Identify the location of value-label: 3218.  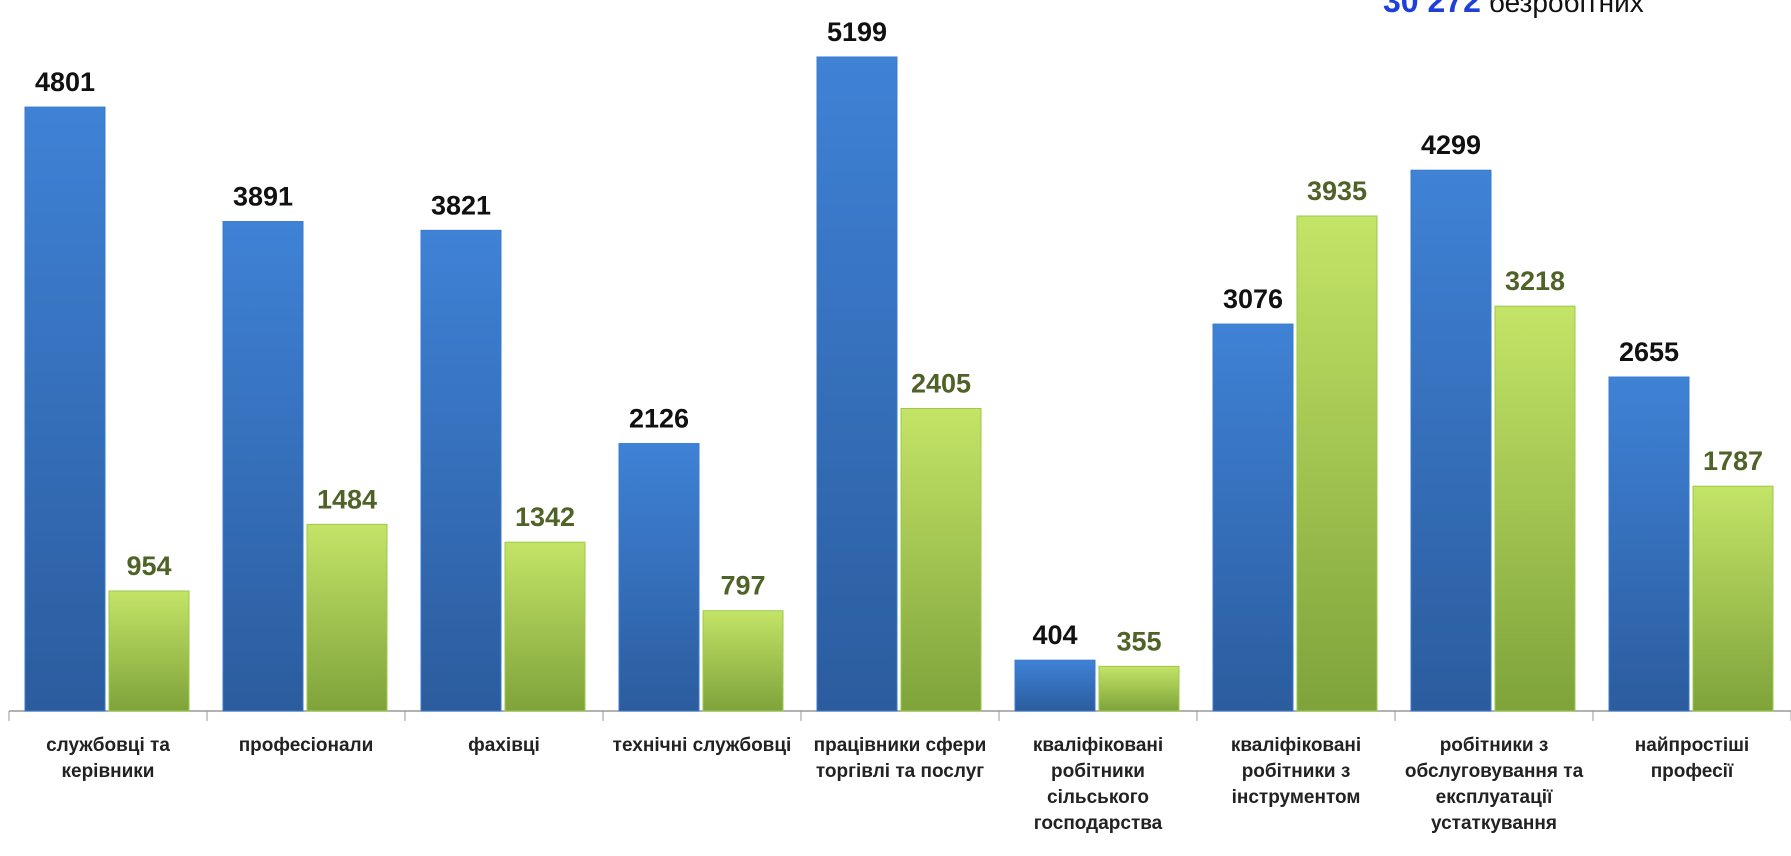
(1535, 281).